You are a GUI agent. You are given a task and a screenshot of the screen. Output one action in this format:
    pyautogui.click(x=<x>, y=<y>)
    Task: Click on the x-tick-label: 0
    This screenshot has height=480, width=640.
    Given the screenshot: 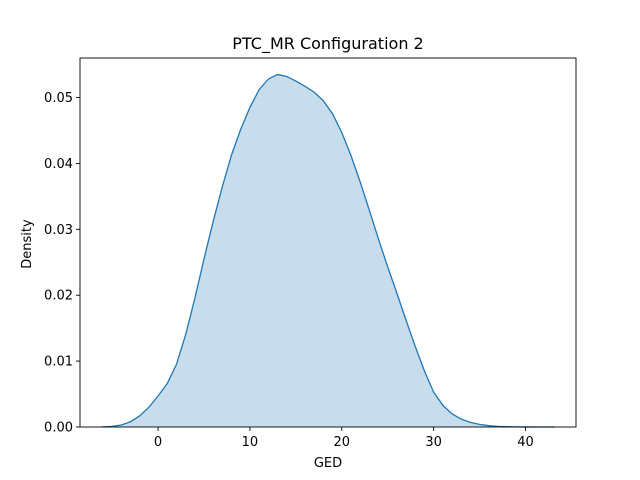 What is the action you would take?
    pyautogui.click(x=158, y=442)
    